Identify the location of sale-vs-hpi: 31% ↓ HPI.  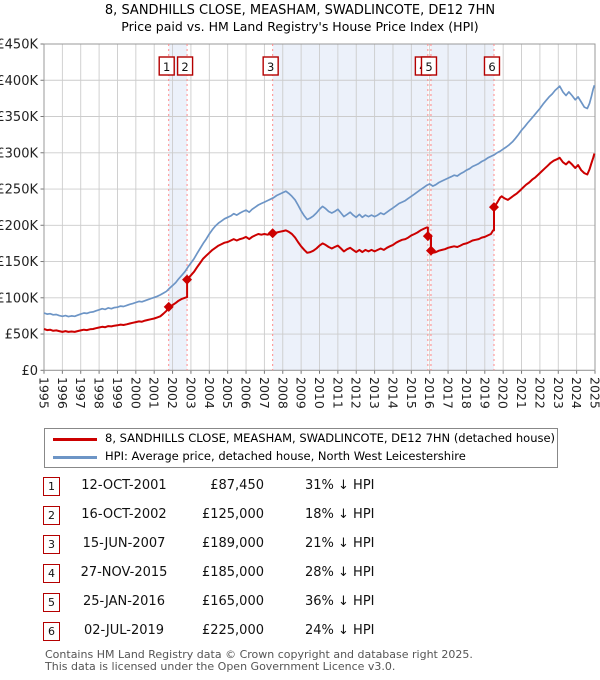
(340, 485).